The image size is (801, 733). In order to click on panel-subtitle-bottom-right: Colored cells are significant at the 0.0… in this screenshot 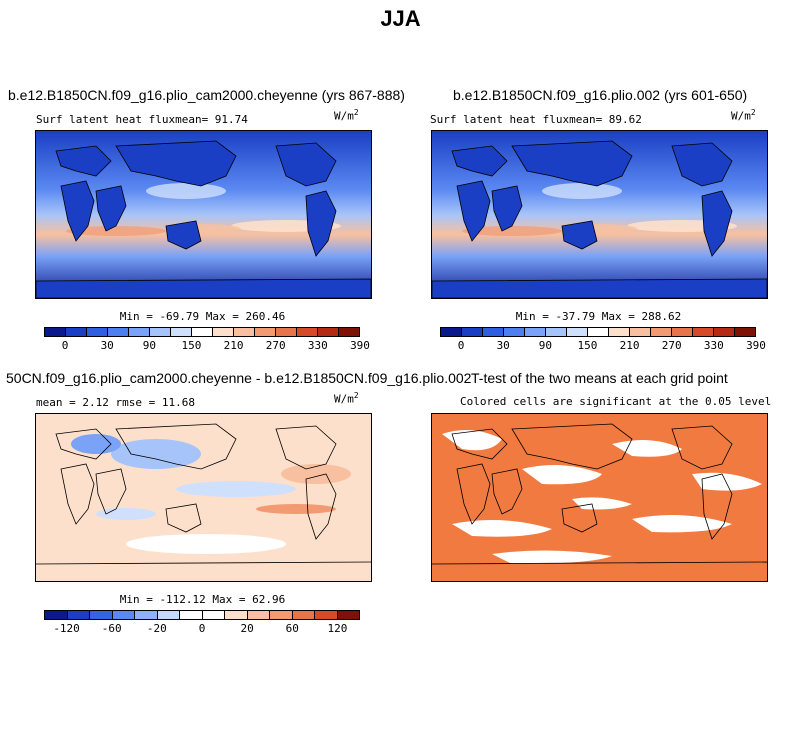, I will do `click(616, 401)`.